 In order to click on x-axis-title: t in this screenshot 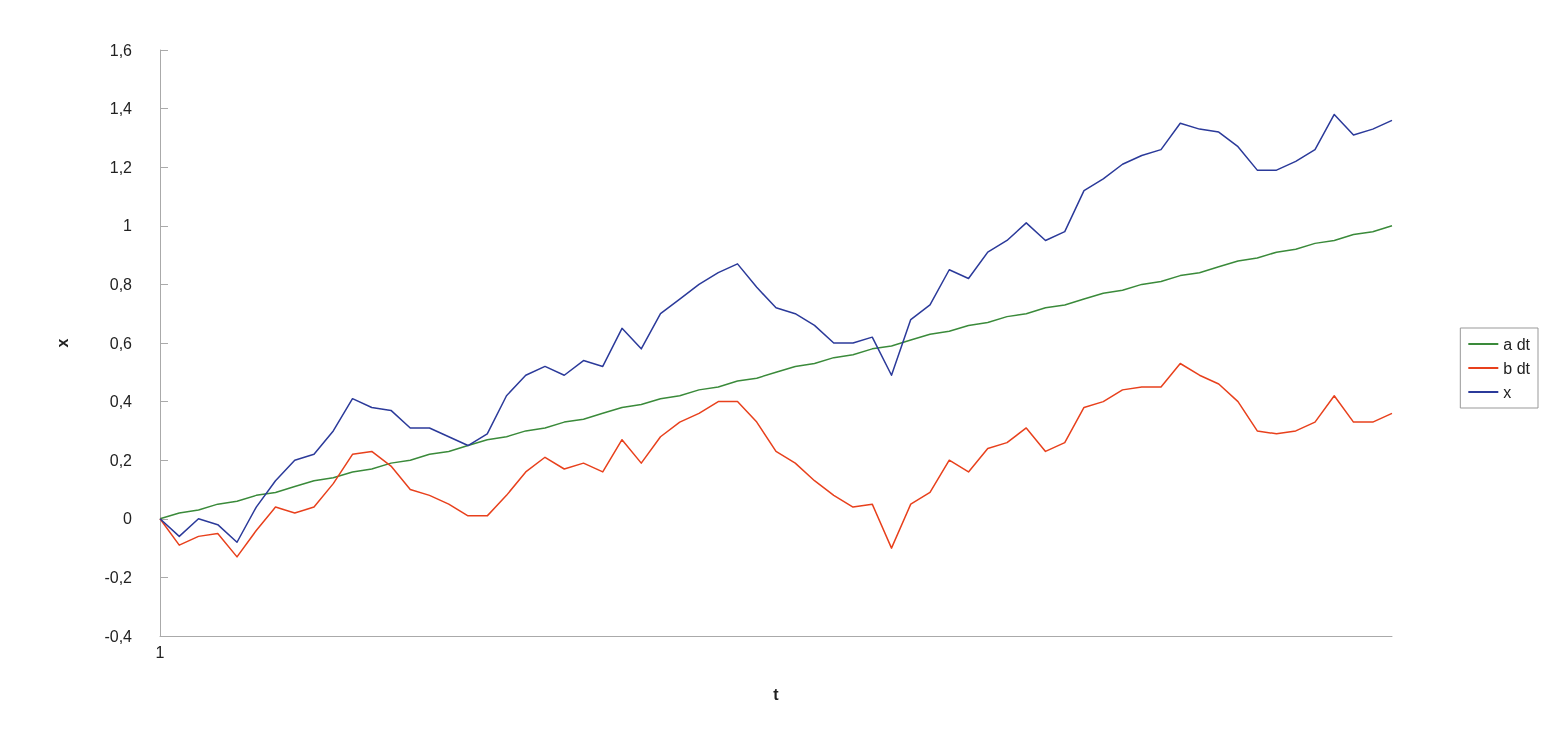, I will do `click(776, 694)`.